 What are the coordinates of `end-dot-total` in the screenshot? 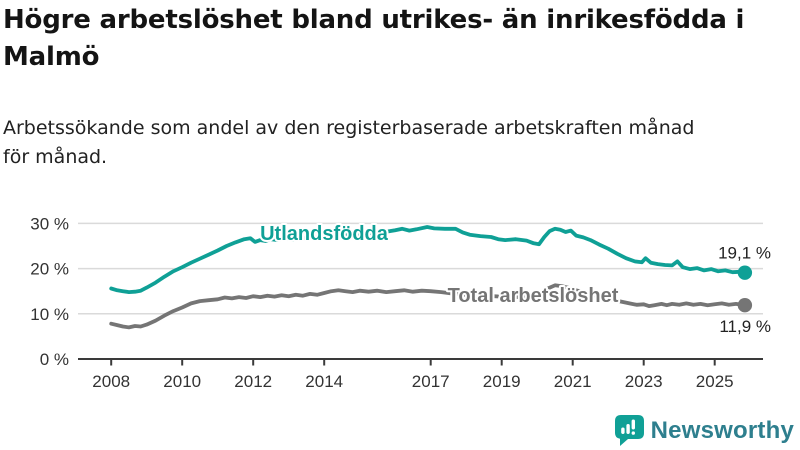 It's located at (745, 305).